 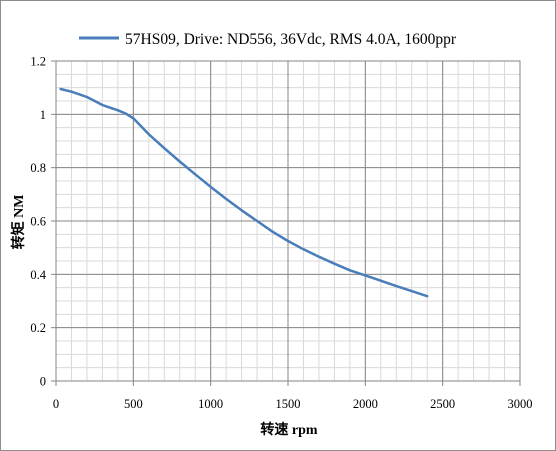 I want to click on x-axis-ticks: 0 500 1000 1500 2000 2500 3000, so click(x=293, y=396).